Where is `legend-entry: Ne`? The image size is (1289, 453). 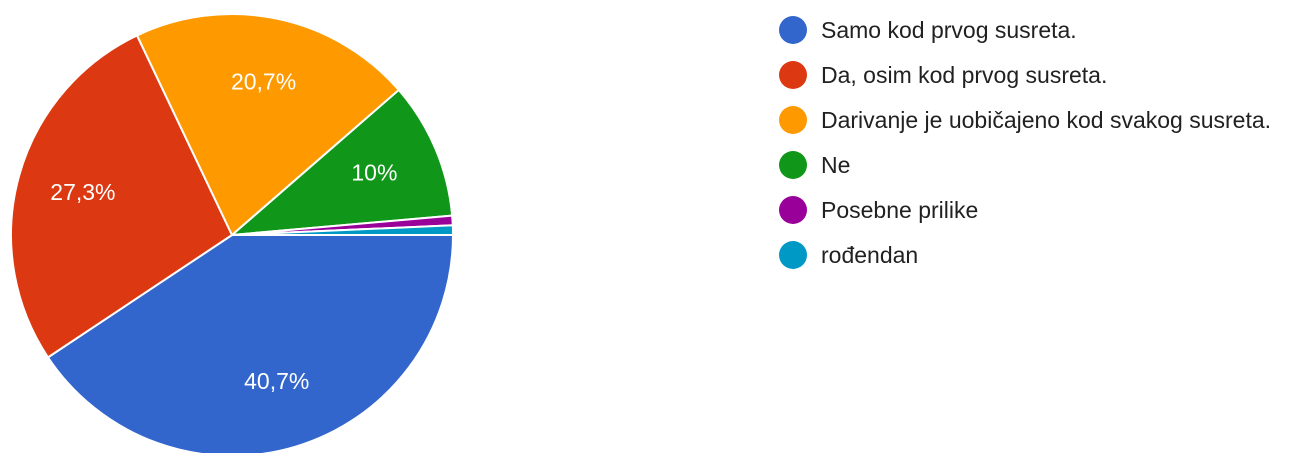
legend-entry: Ne is located at coordinates (1031, 165).